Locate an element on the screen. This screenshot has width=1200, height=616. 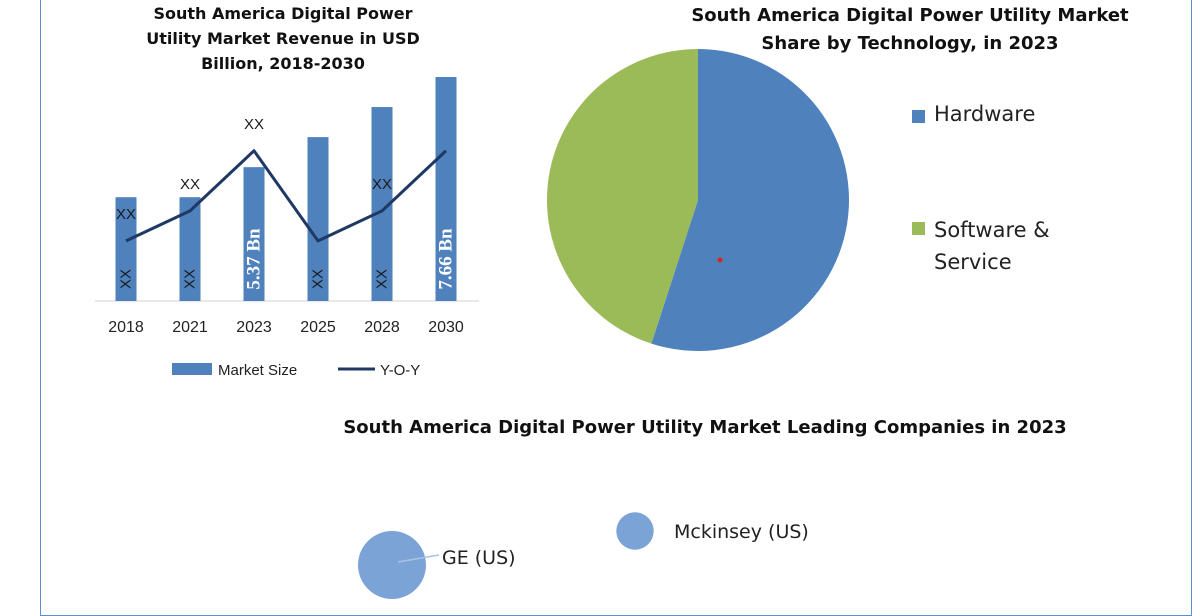
pie-legend-hardware-swatch is located at coordinates (918, 116).